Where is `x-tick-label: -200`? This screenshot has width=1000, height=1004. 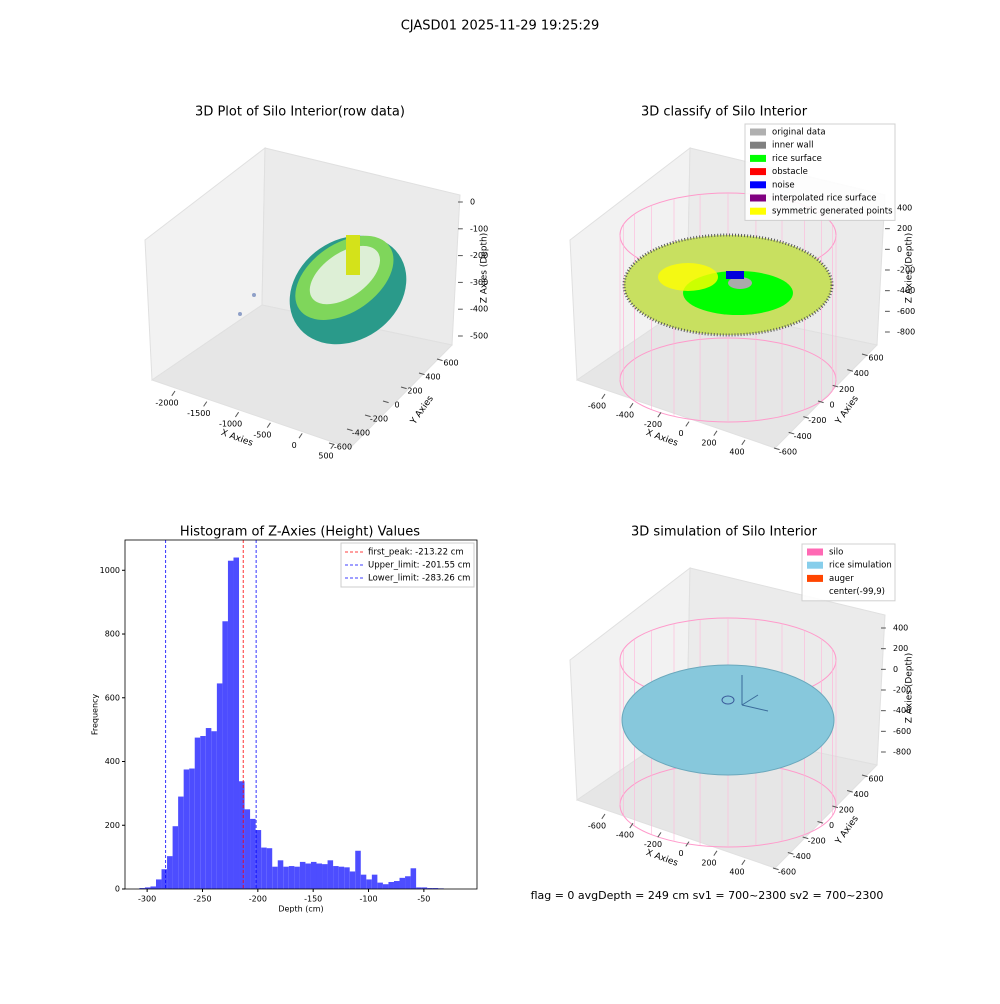 x-tick-label: -200 is located at coordinates (653, 424).